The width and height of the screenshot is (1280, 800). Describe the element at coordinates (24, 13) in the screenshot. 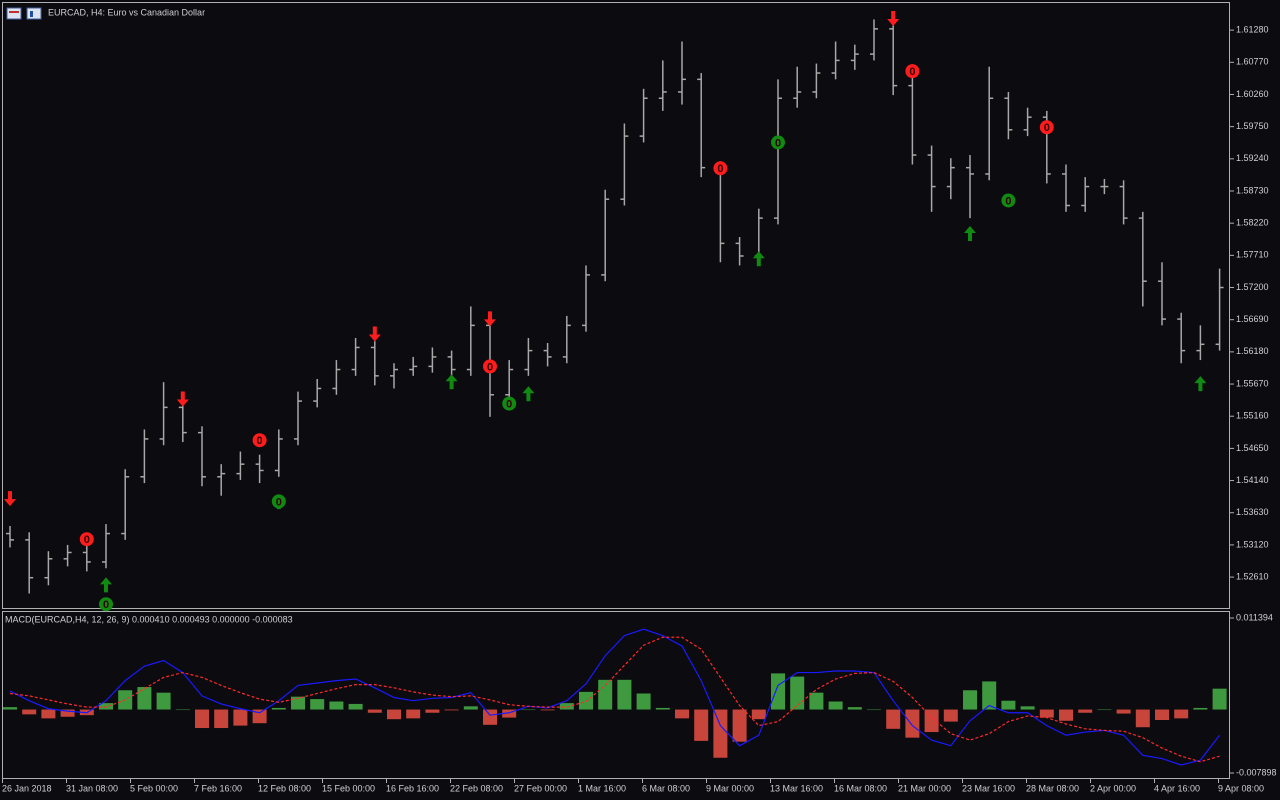

I see `window-icons` at that location.